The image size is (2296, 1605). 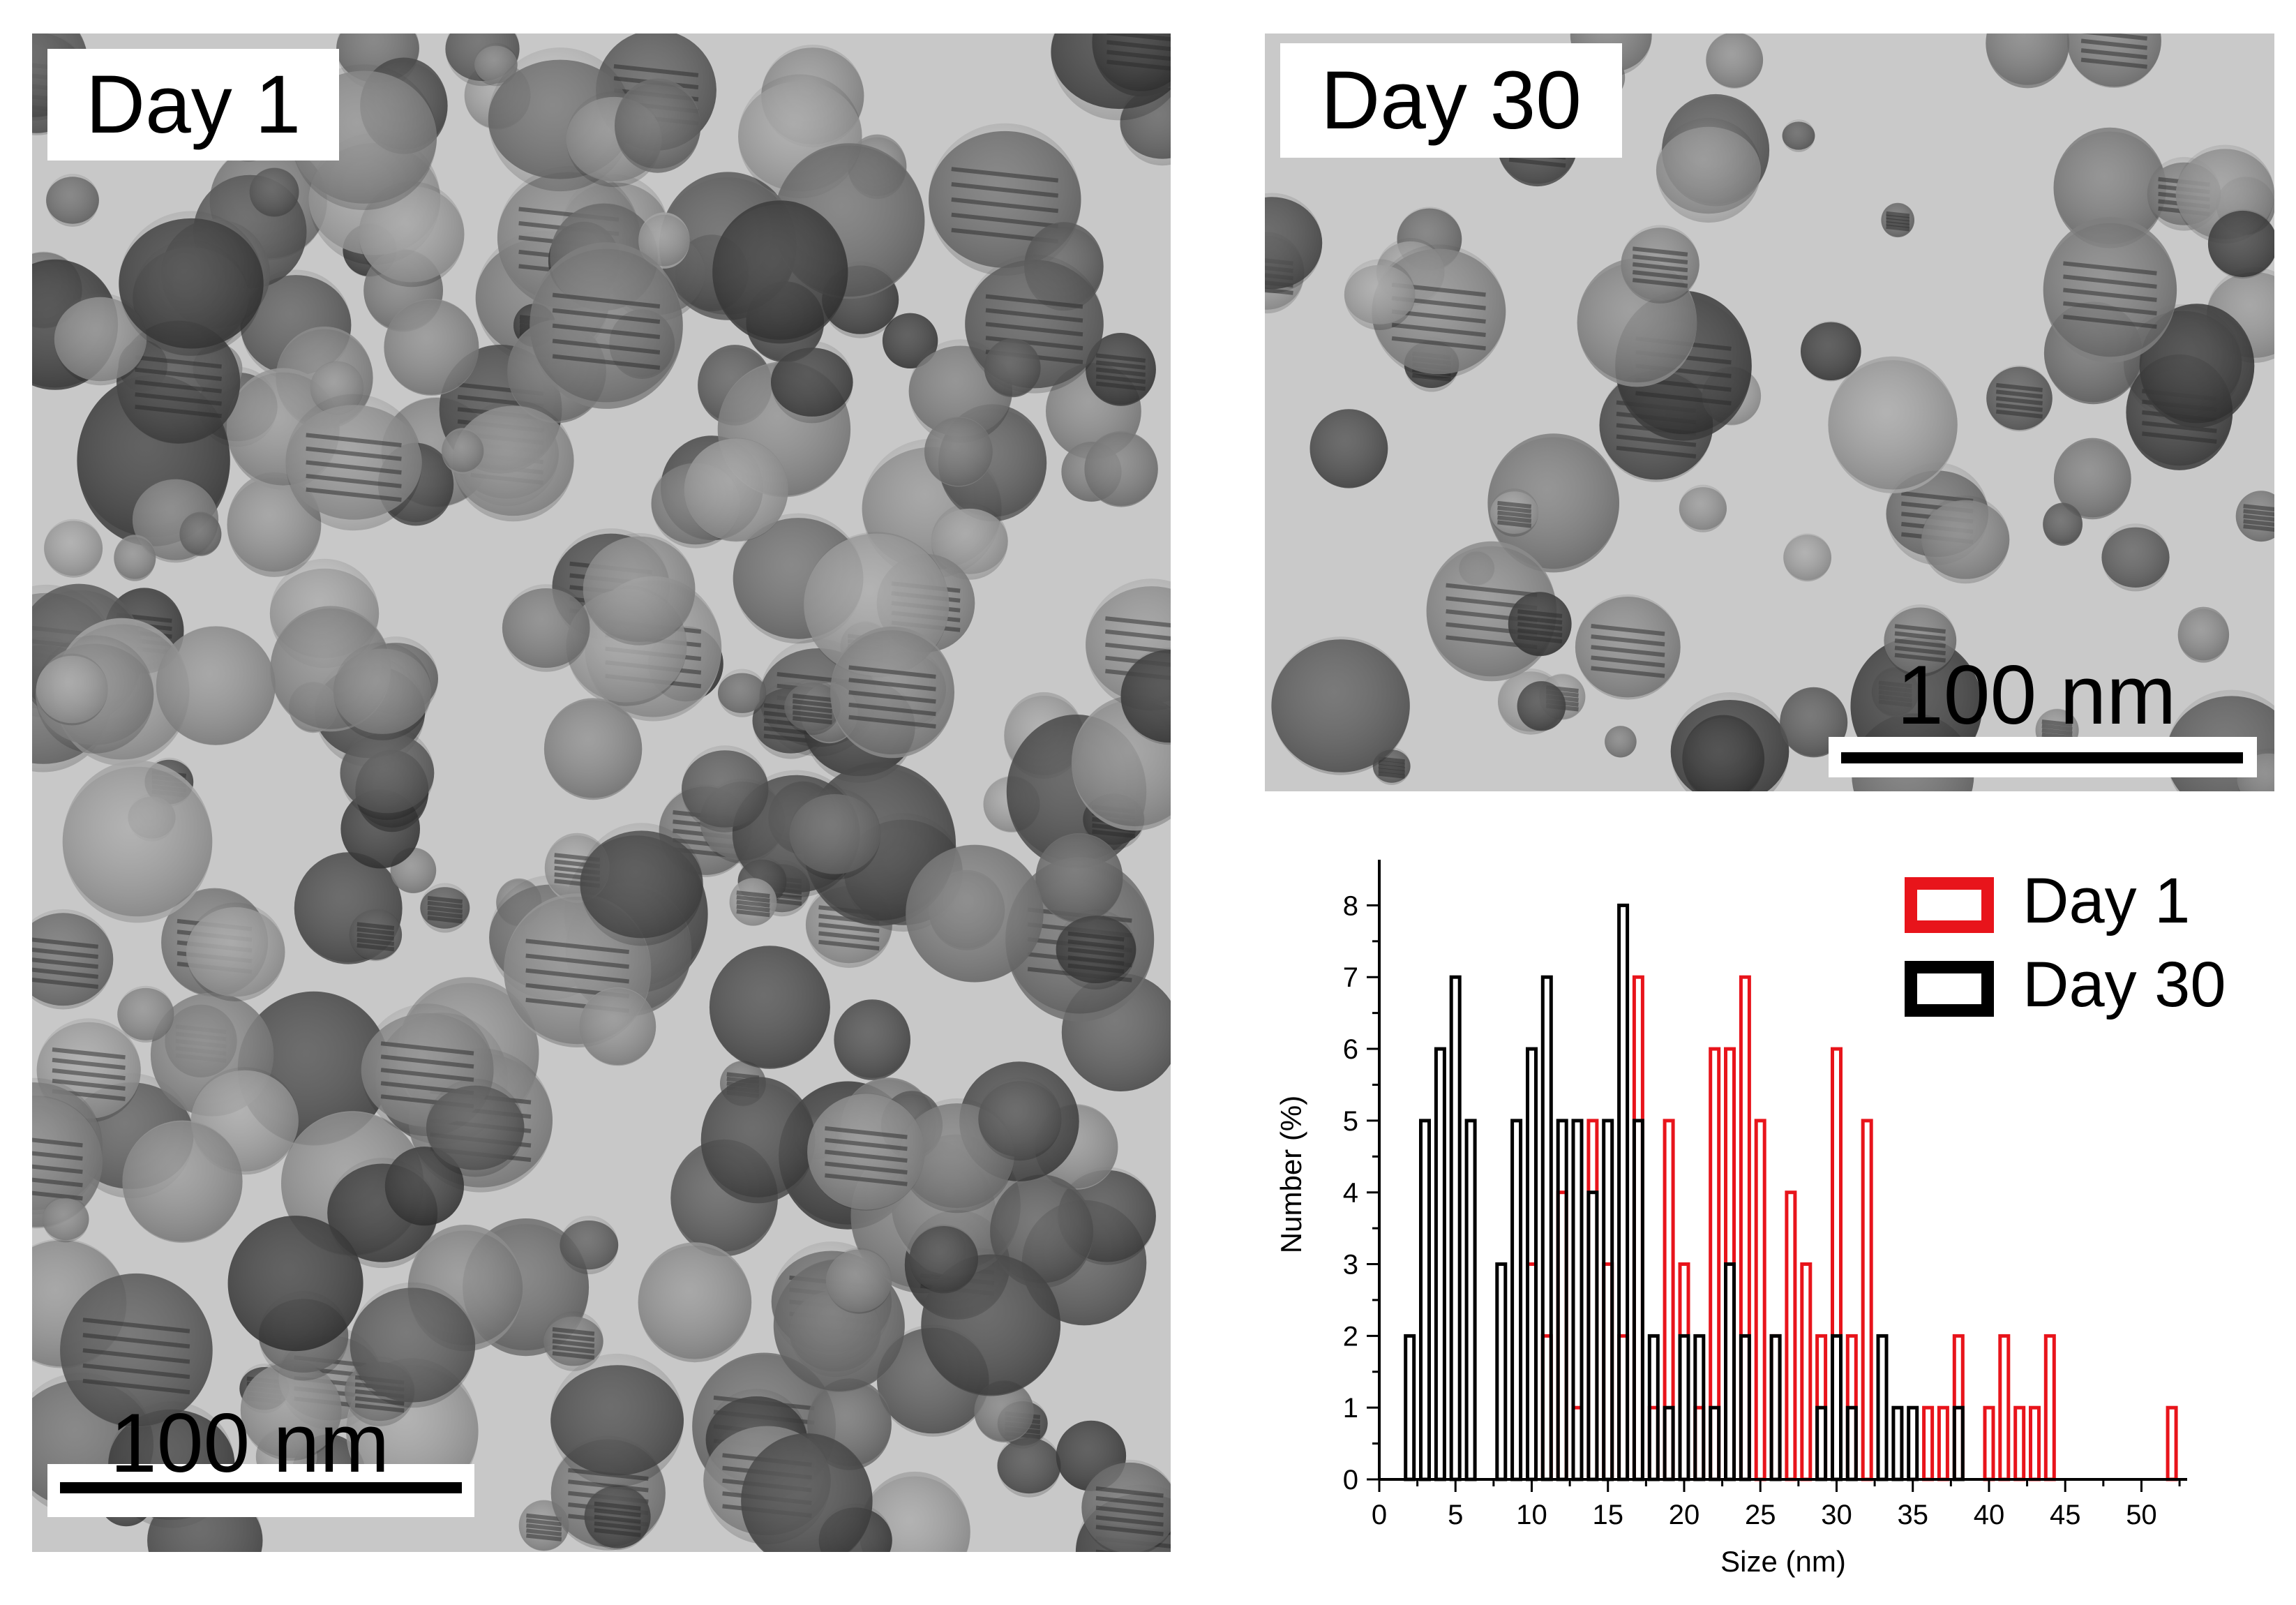 I want to click on x-tick-label: 20, so click(x=1684, y=1515).